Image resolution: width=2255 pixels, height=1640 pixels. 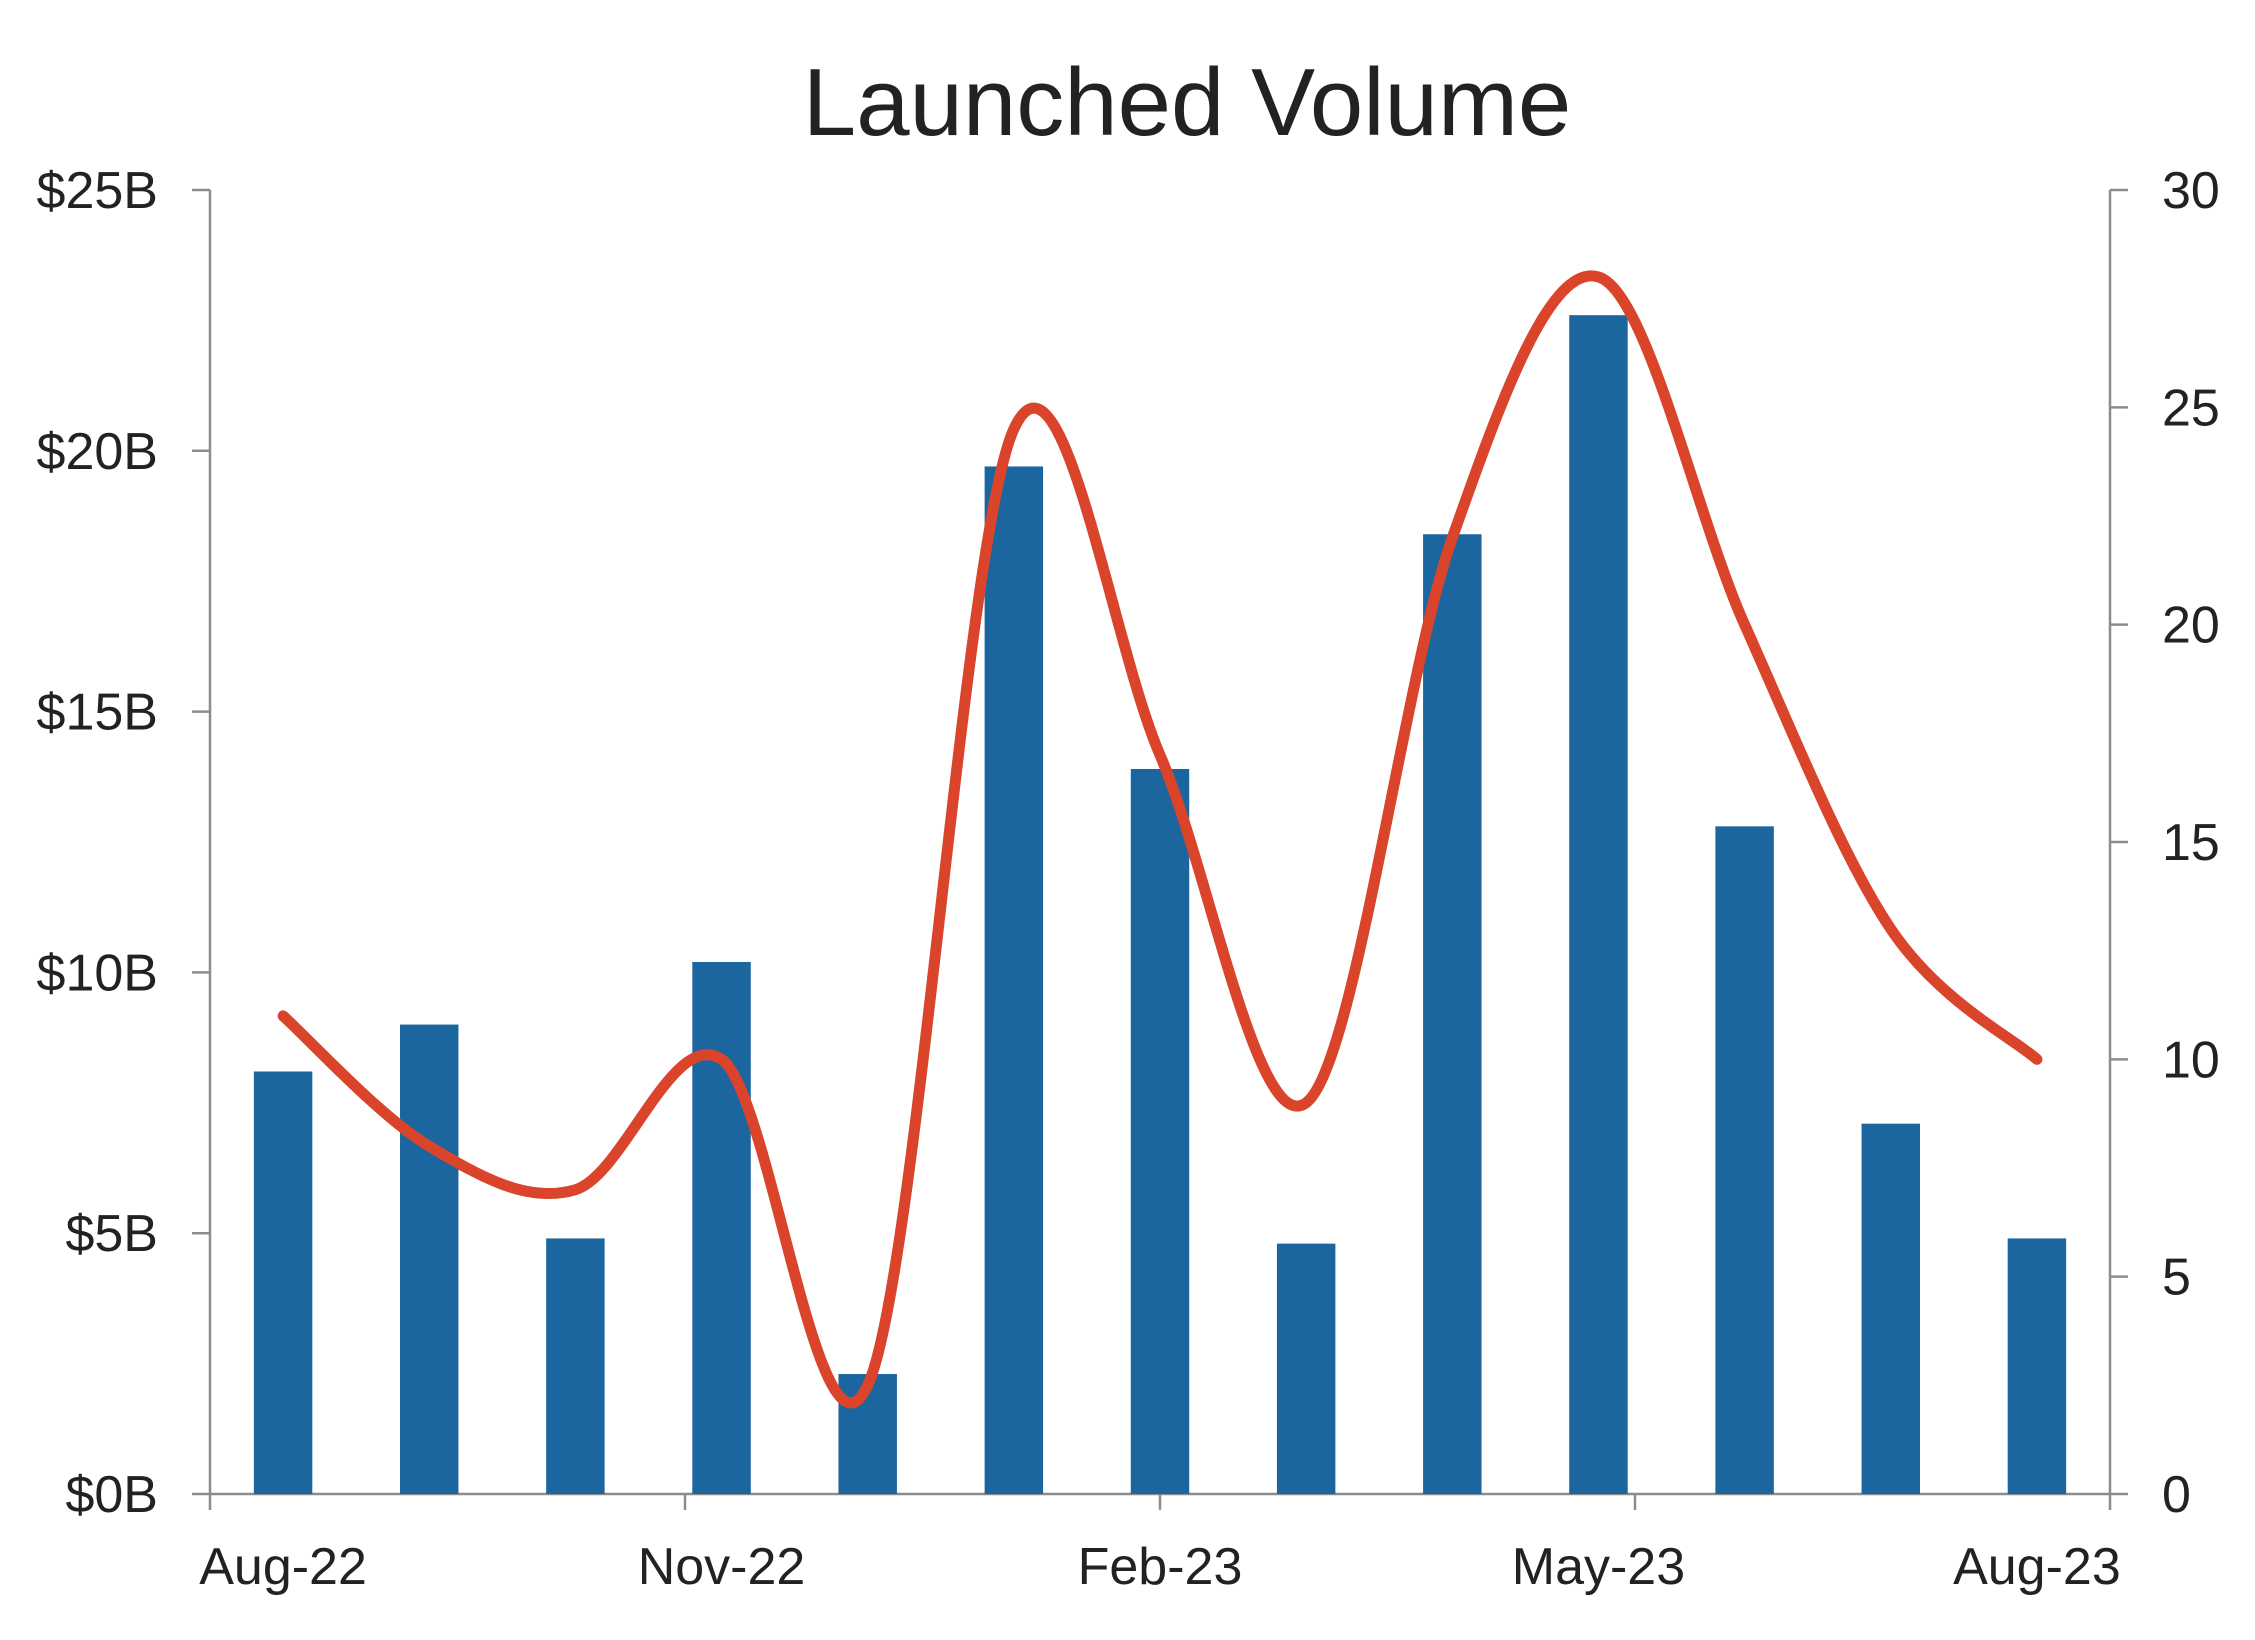 What do you see at coordinates (2191, 1060) in the screenshot?
I see `right-y-tick-label: 10` at bounding box center [2191, 1060].